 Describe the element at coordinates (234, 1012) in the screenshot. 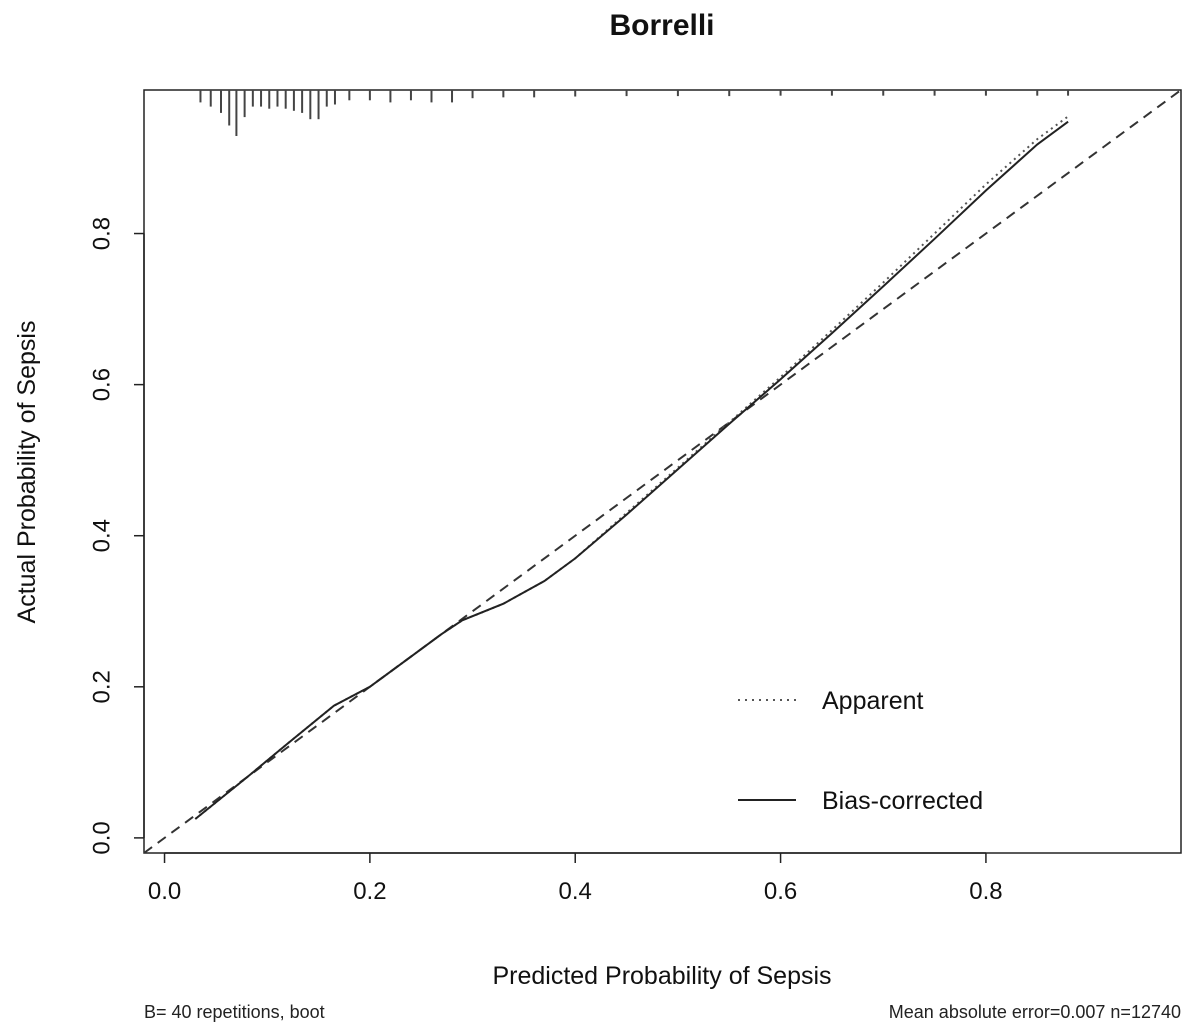

I see `footnote-left: B= 40 repetitions, boot` at that location.